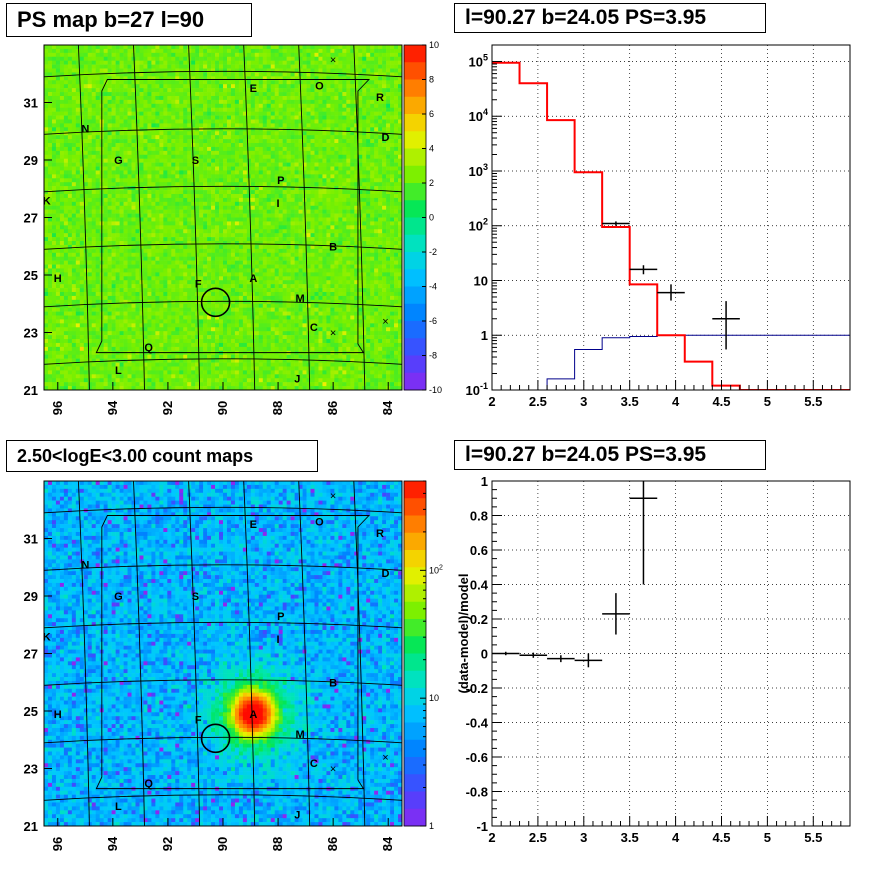  Describe the element at coordinates (538, 401) in the screenshot. I see `x-tick-label: 2.5` at that location.